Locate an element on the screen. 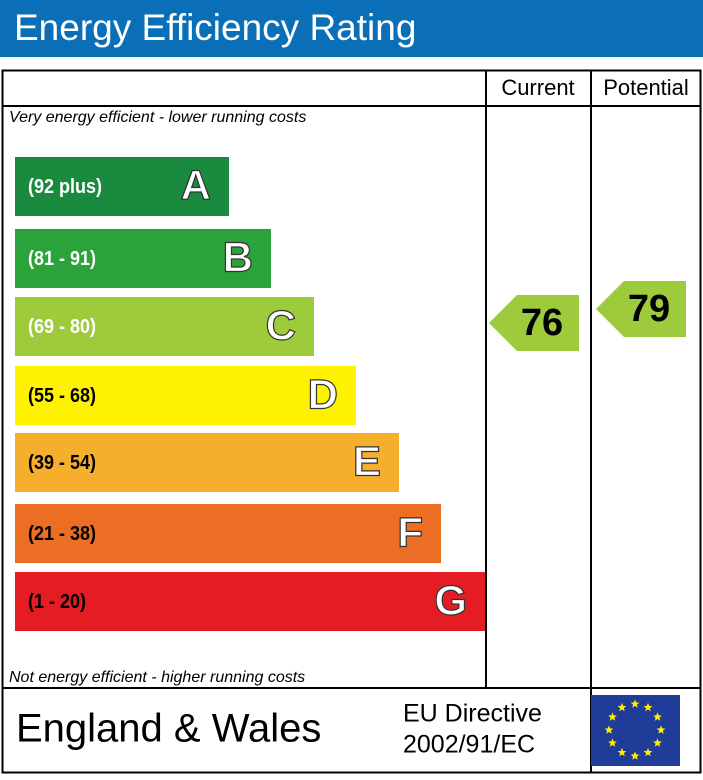 Image resolution: width=703 pixels, height=780 pixels. current-rating: 76 is located at coordinates (542, 323).